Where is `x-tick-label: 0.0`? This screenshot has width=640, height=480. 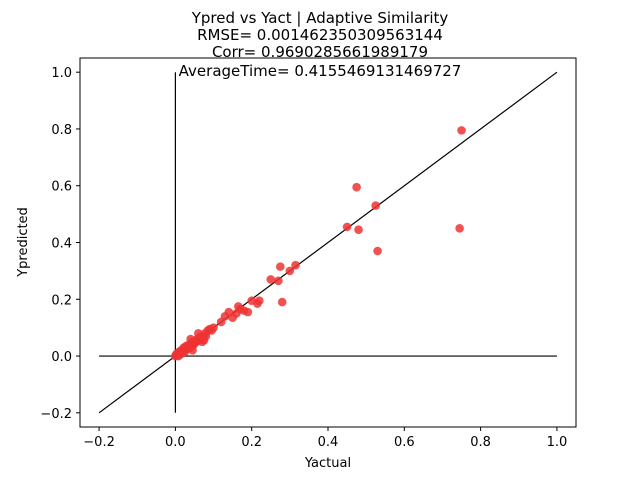
x-tick-label: 0.0 is located at coordinates (175, 442).